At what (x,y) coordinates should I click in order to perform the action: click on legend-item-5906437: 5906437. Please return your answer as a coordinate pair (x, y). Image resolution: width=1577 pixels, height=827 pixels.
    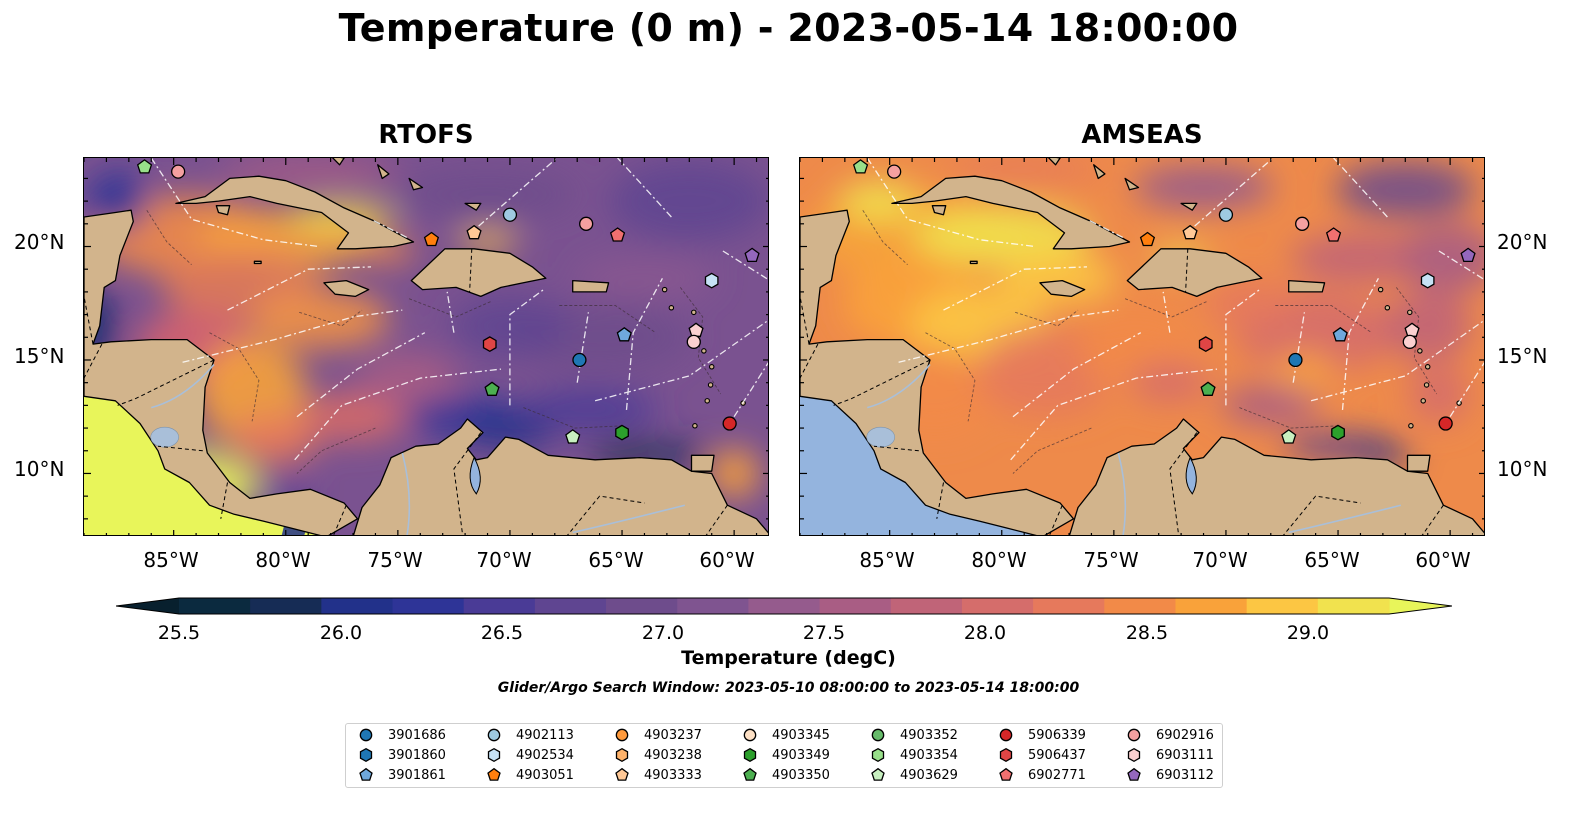
    Looking at the image, I should click on (1042, 755).